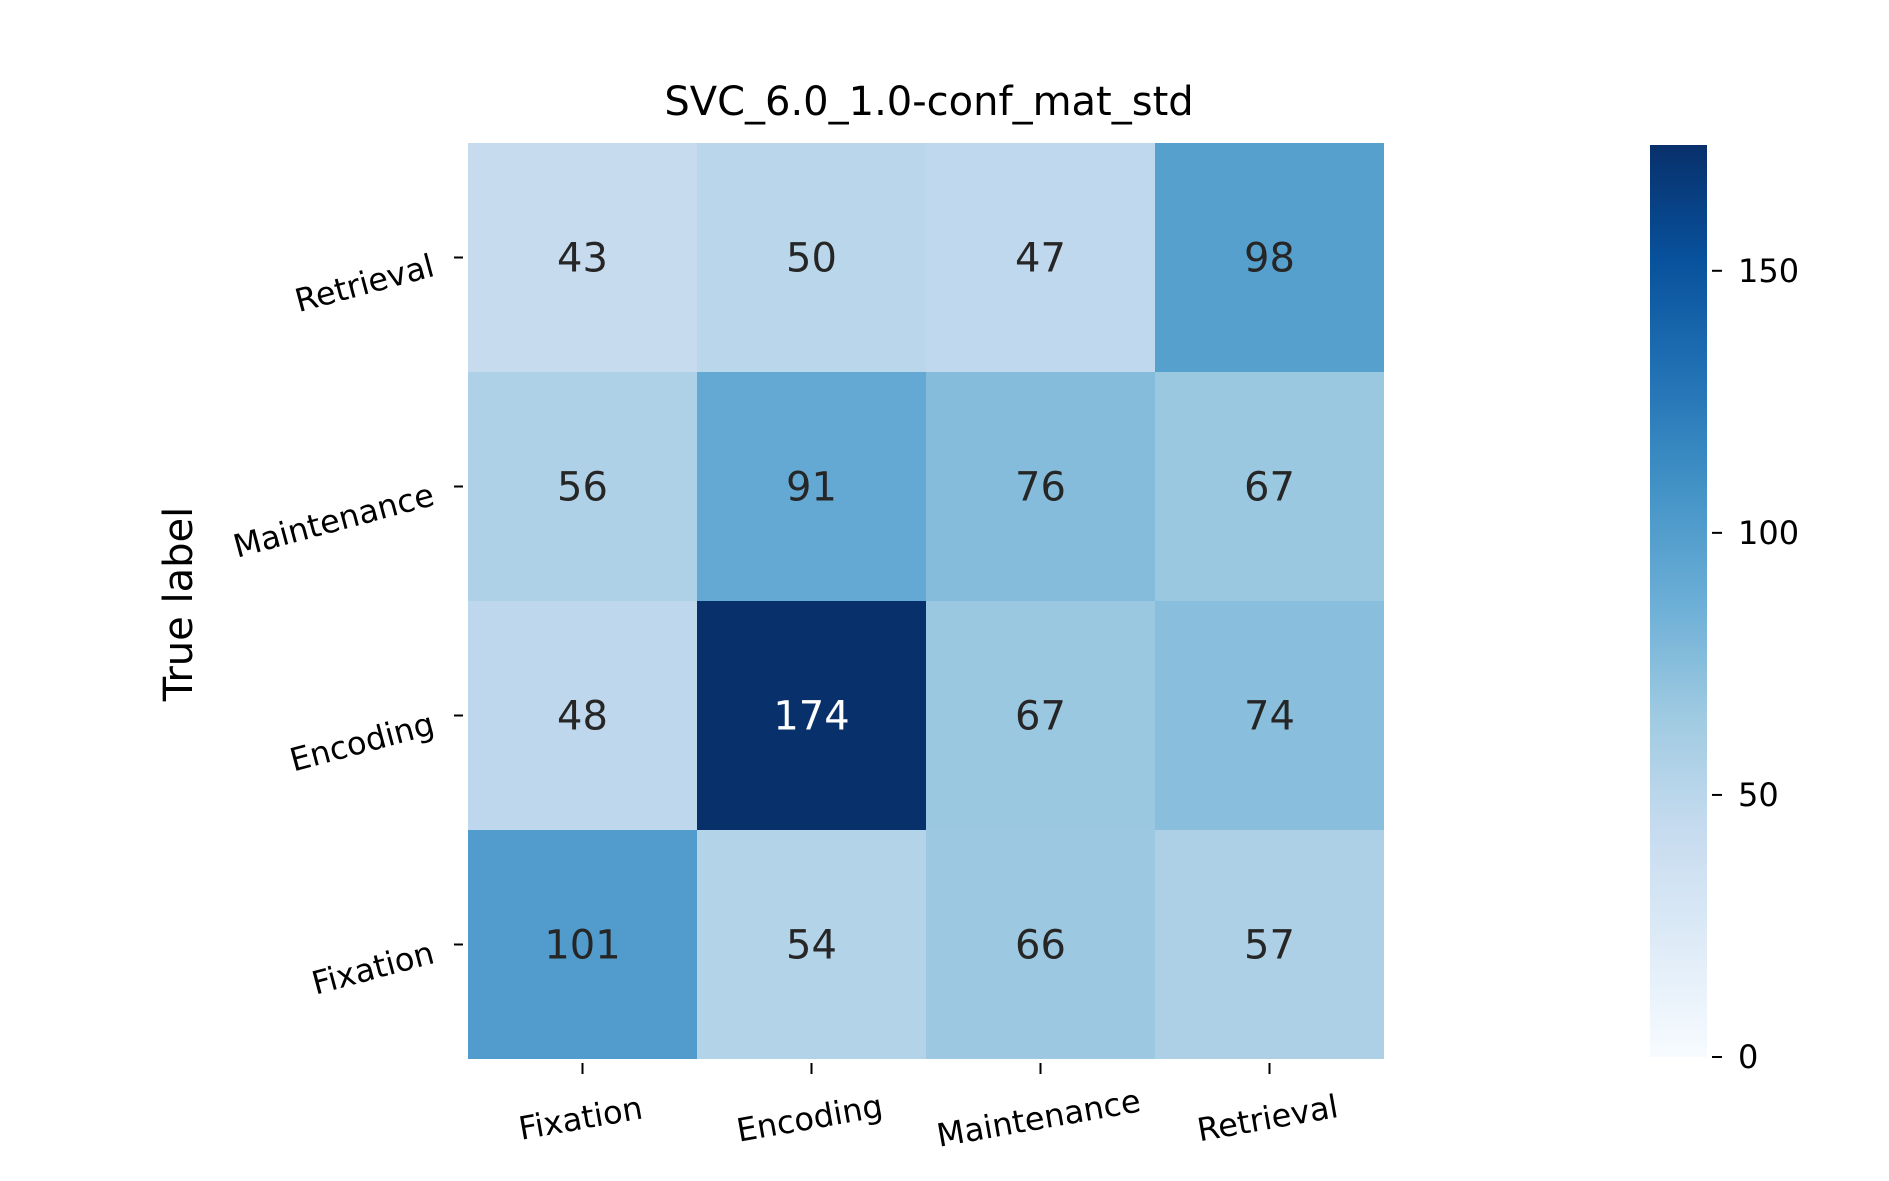 Image resolution: width=1889 pixels, height=1181 pixels. I want to click on y-axis-ticks: Retrieval Maintenance Encoding Fixation, so click(346, 625).